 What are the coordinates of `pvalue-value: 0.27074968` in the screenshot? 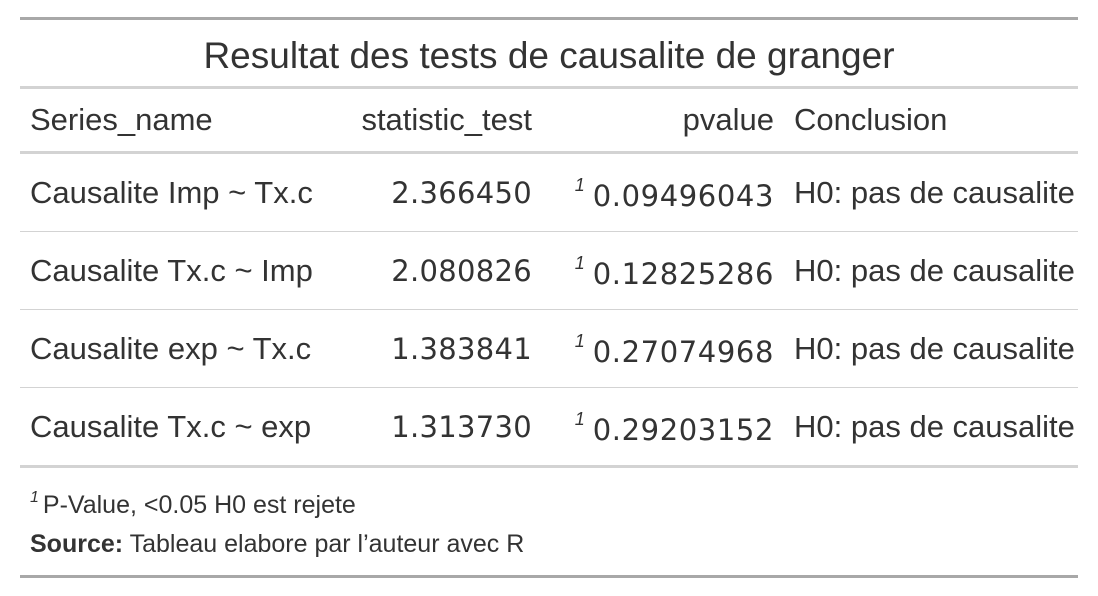 It's located at (683, 351).